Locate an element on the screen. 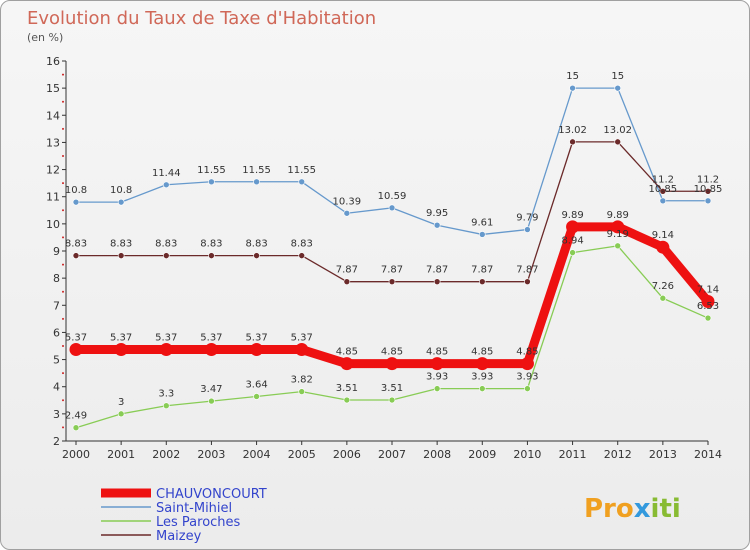 The image size is (750, 550). x-tick-label: 2001 is located at coordinates (121, 454).